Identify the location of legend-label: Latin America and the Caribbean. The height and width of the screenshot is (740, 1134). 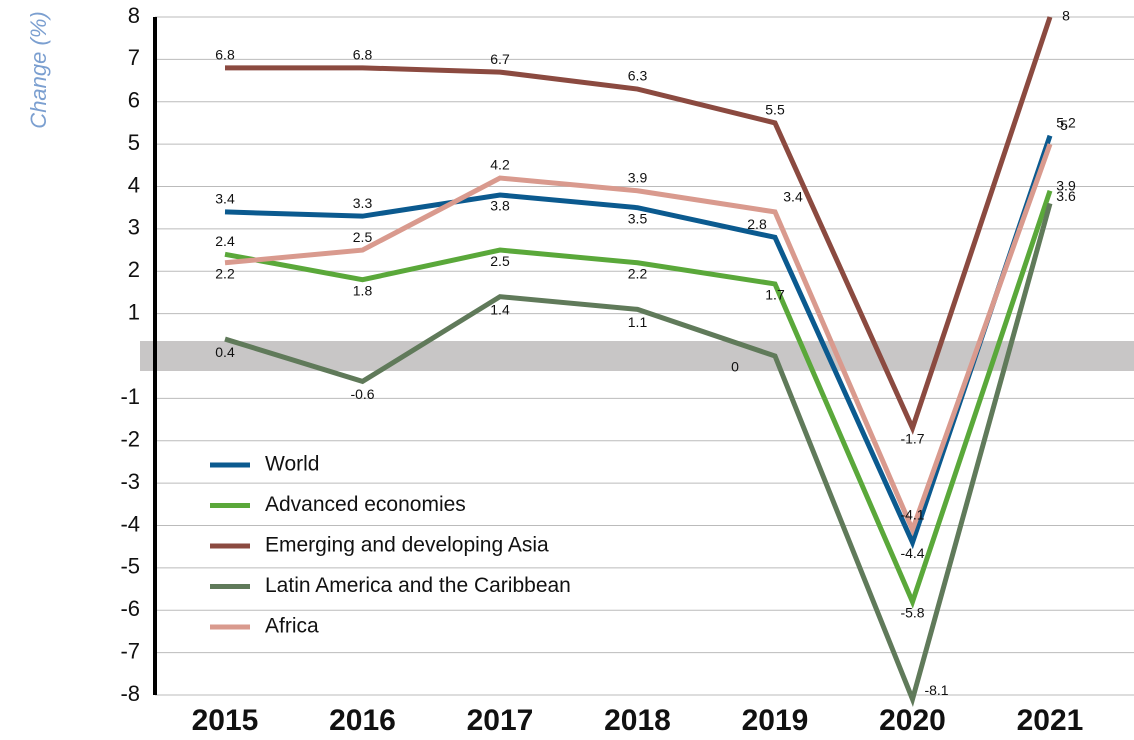
(418, 585).